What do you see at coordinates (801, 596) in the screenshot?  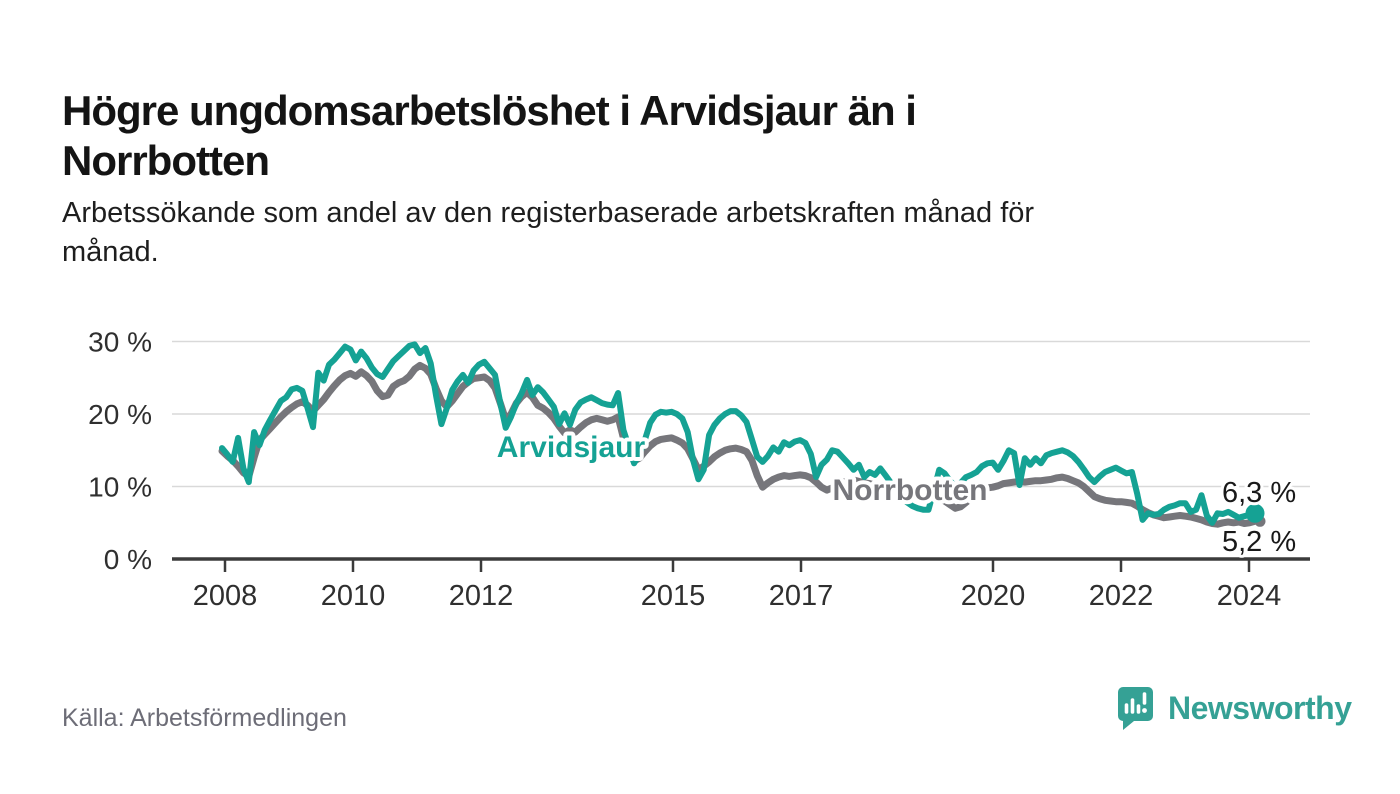 I see `x-tick-label: 2017` at bounding box center [801, 596].